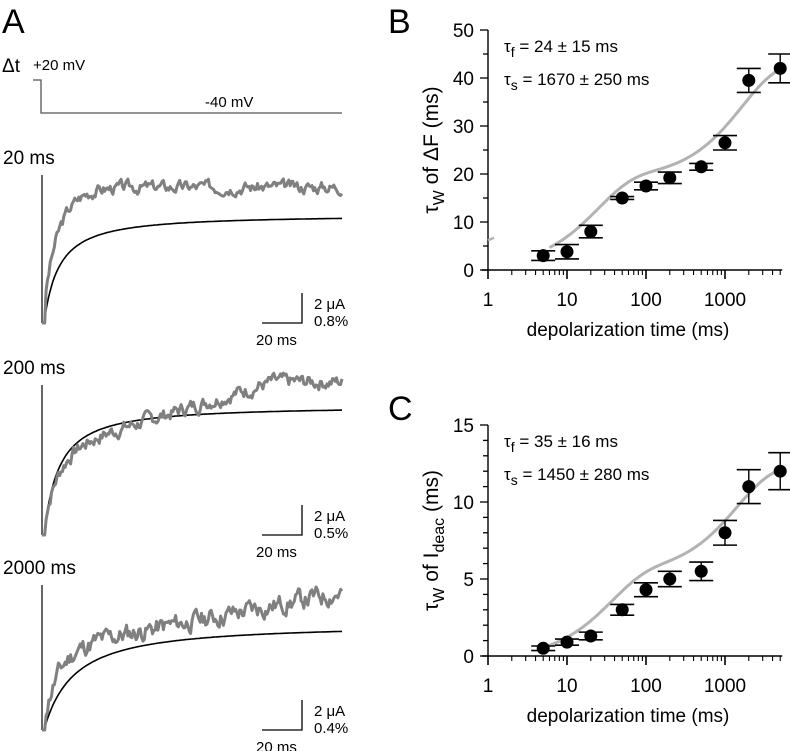  What do you see at coordinates (513, 52) in the screenshot?
I see `tau-subscript: f` at bounding box center [513, 52].